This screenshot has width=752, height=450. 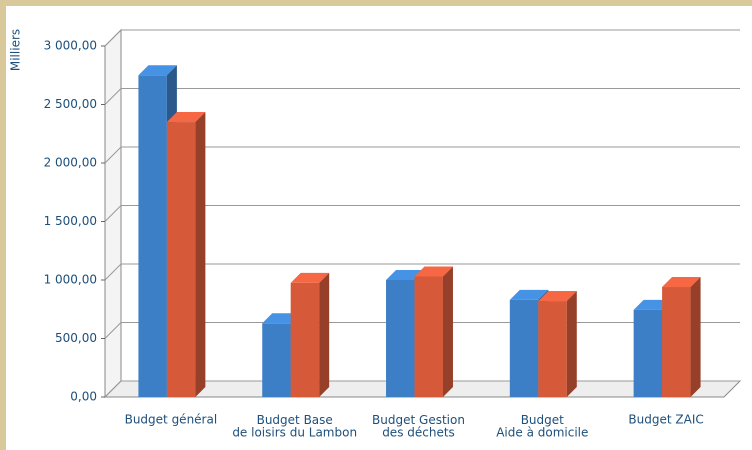 What do you see at coordinates (76, 338) in the screenshot?
I see `y-tick-label: 500,00` at bounding box center [76, 338].